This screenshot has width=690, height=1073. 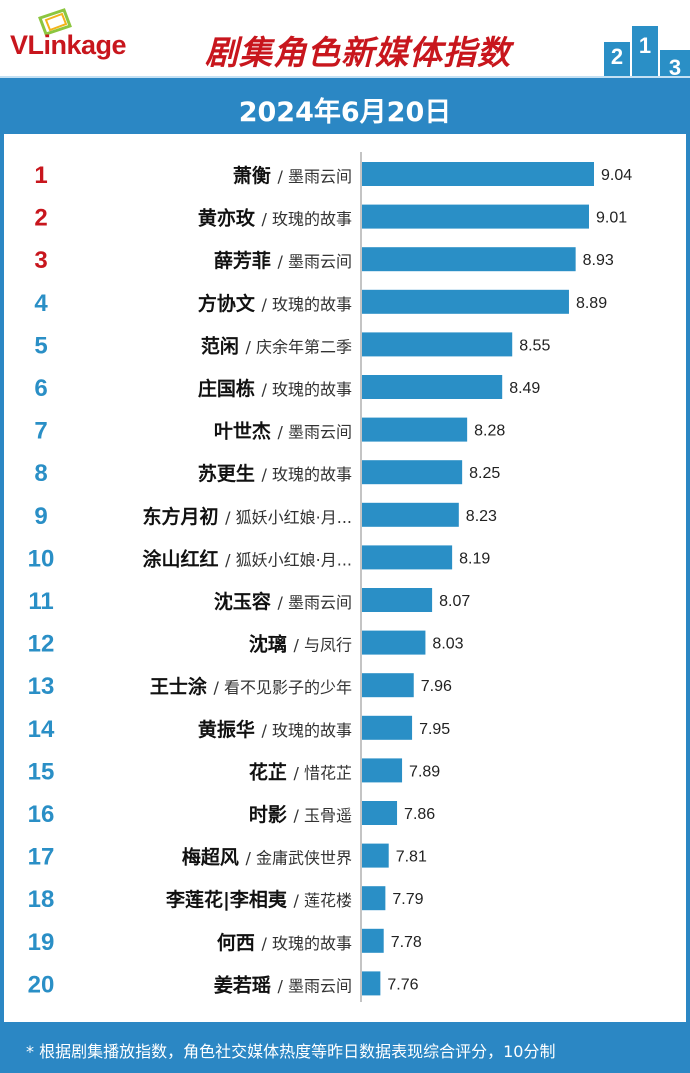 What do you see at coordinates (40, 601) in the screenshot?
I see `rank-number: 11` at bounding box center [40, 601].